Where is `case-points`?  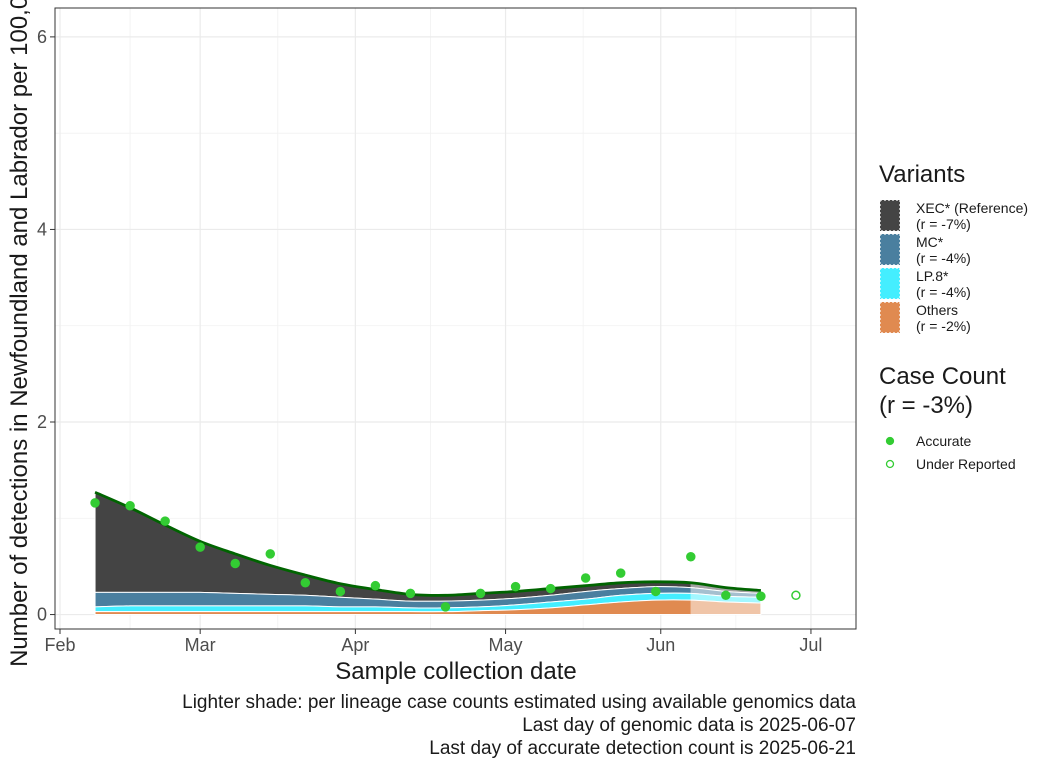 case-points is located at coordinates (445, 555).